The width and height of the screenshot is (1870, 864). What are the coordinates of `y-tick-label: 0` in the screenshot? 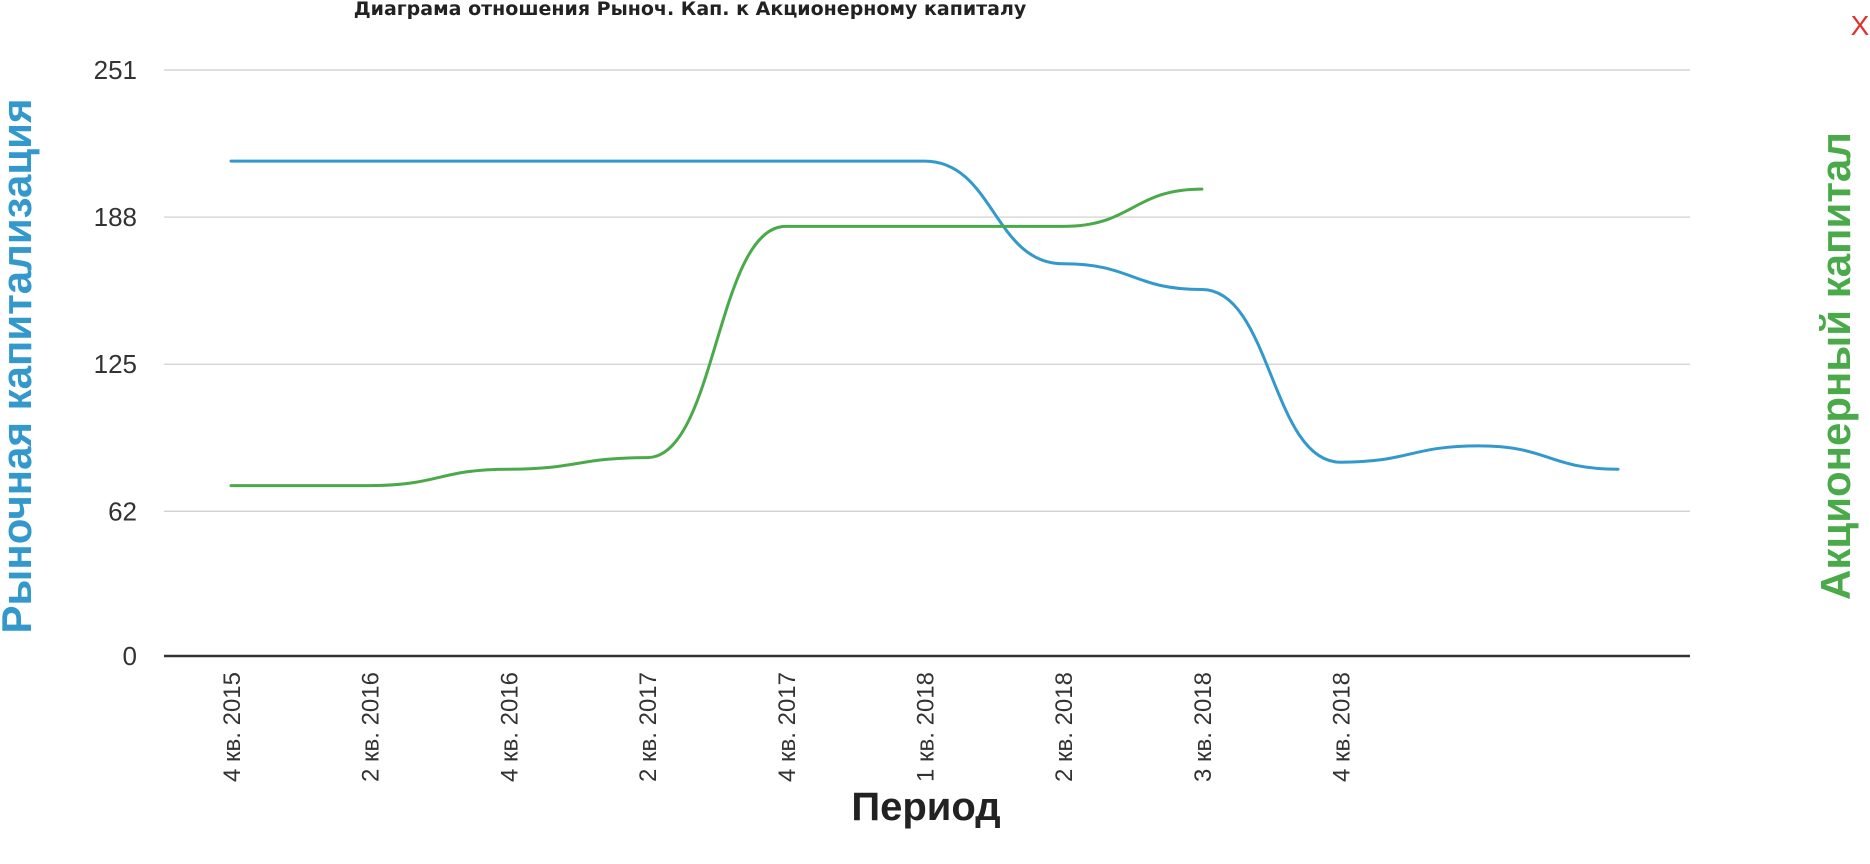 It's located at (130, 656).